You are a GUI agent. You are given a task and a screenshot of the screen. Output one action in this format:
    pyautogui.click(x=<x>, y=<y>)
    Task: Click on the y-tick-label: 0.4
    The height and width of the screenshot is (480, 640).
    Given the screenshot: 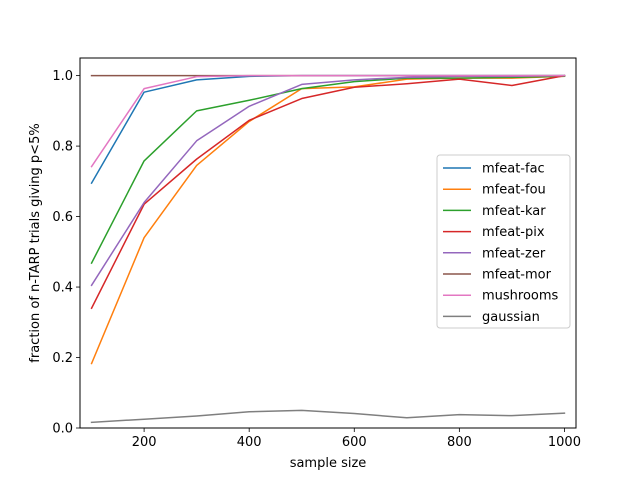 What is the action you would take?
    pyautogui.click(x=62, y=288)
    